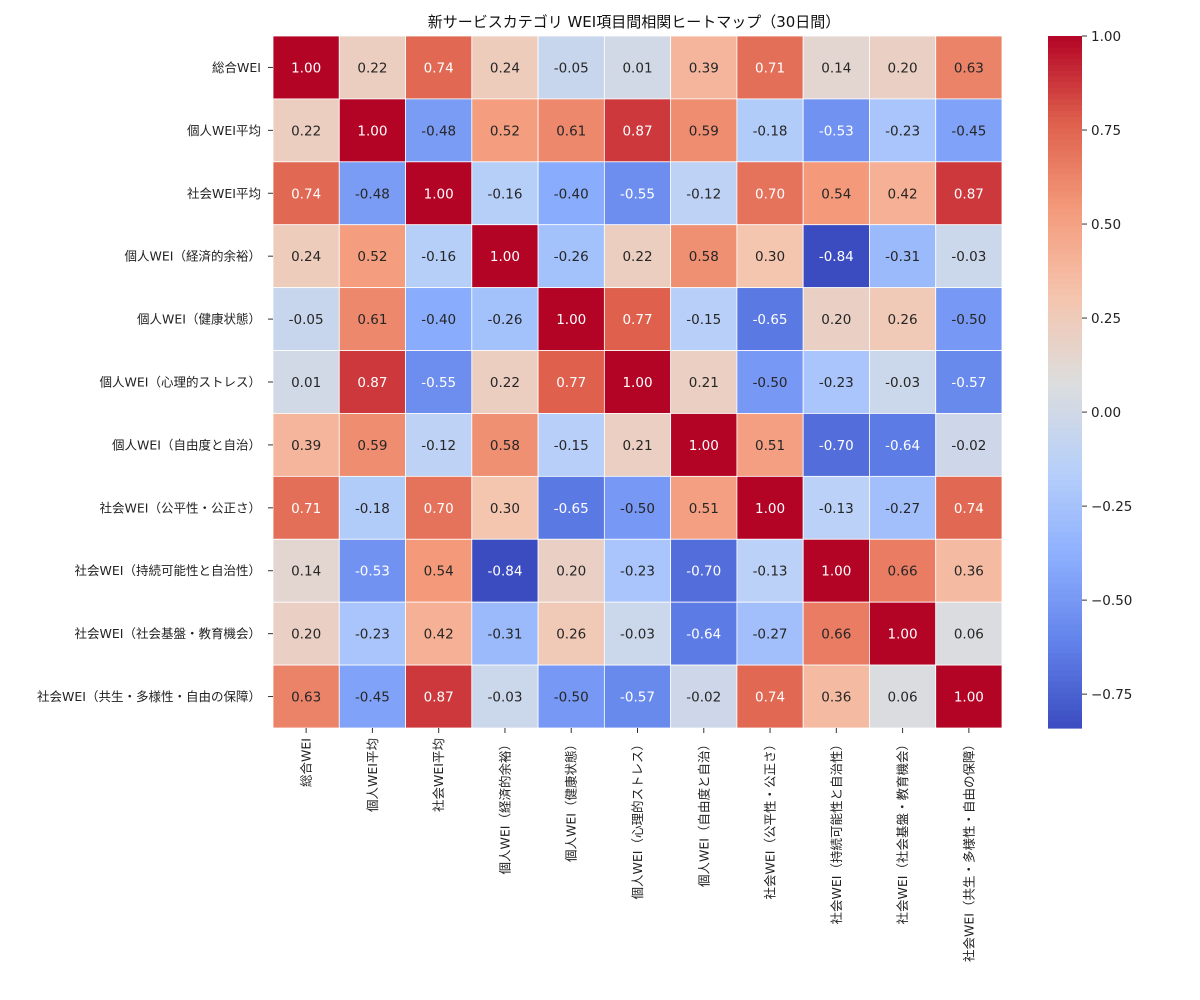  I want to click on cell-value-label: 0.71, so click(770, 68).